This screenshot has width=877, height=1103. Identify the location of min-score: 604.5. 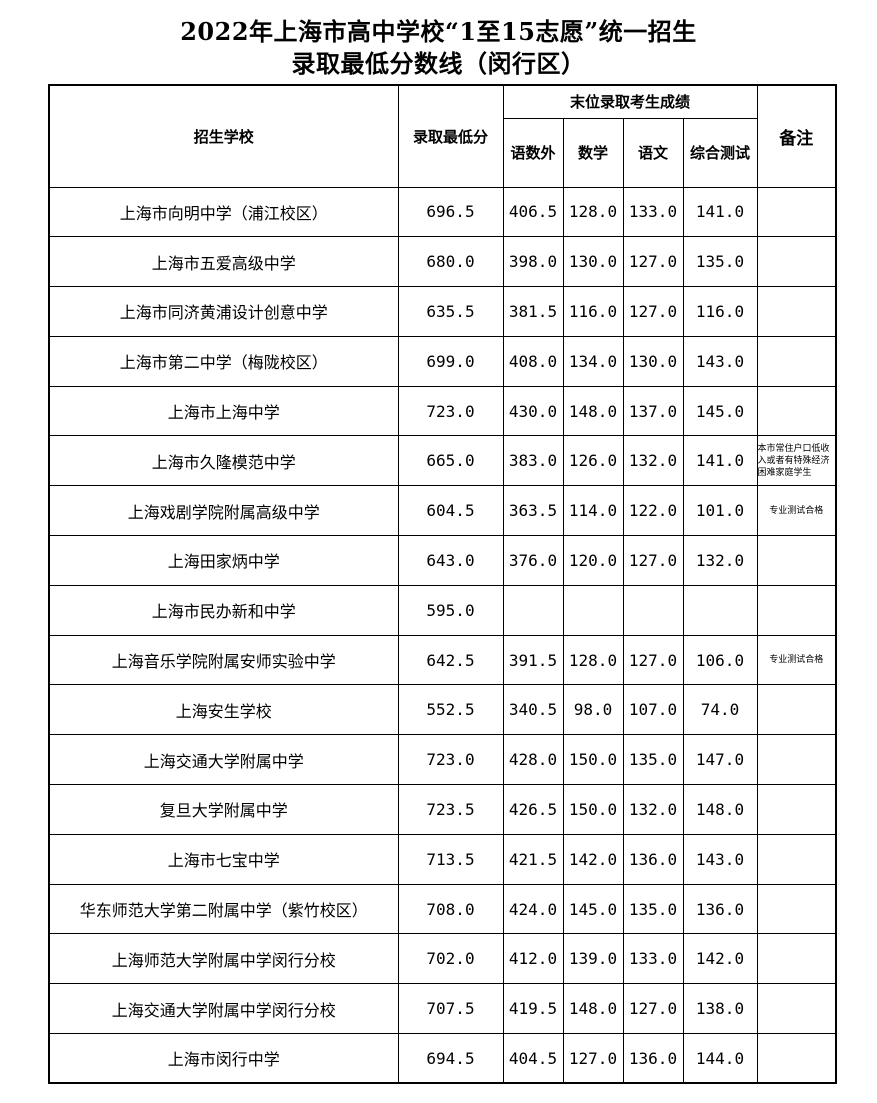
(450, 511).